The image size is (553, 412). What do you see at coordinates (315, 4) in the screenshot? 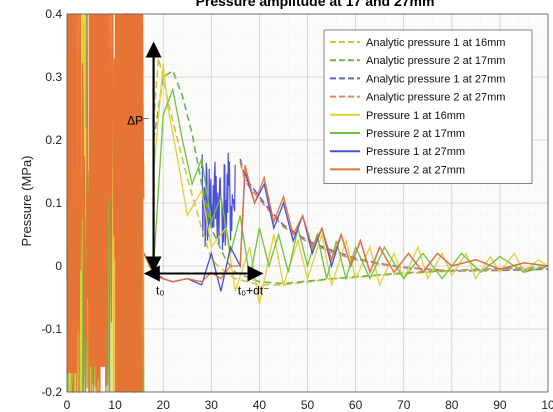
I see `chart-title: Pressure amplitude at 17 and 27mm` at bounding box center [315, 4].